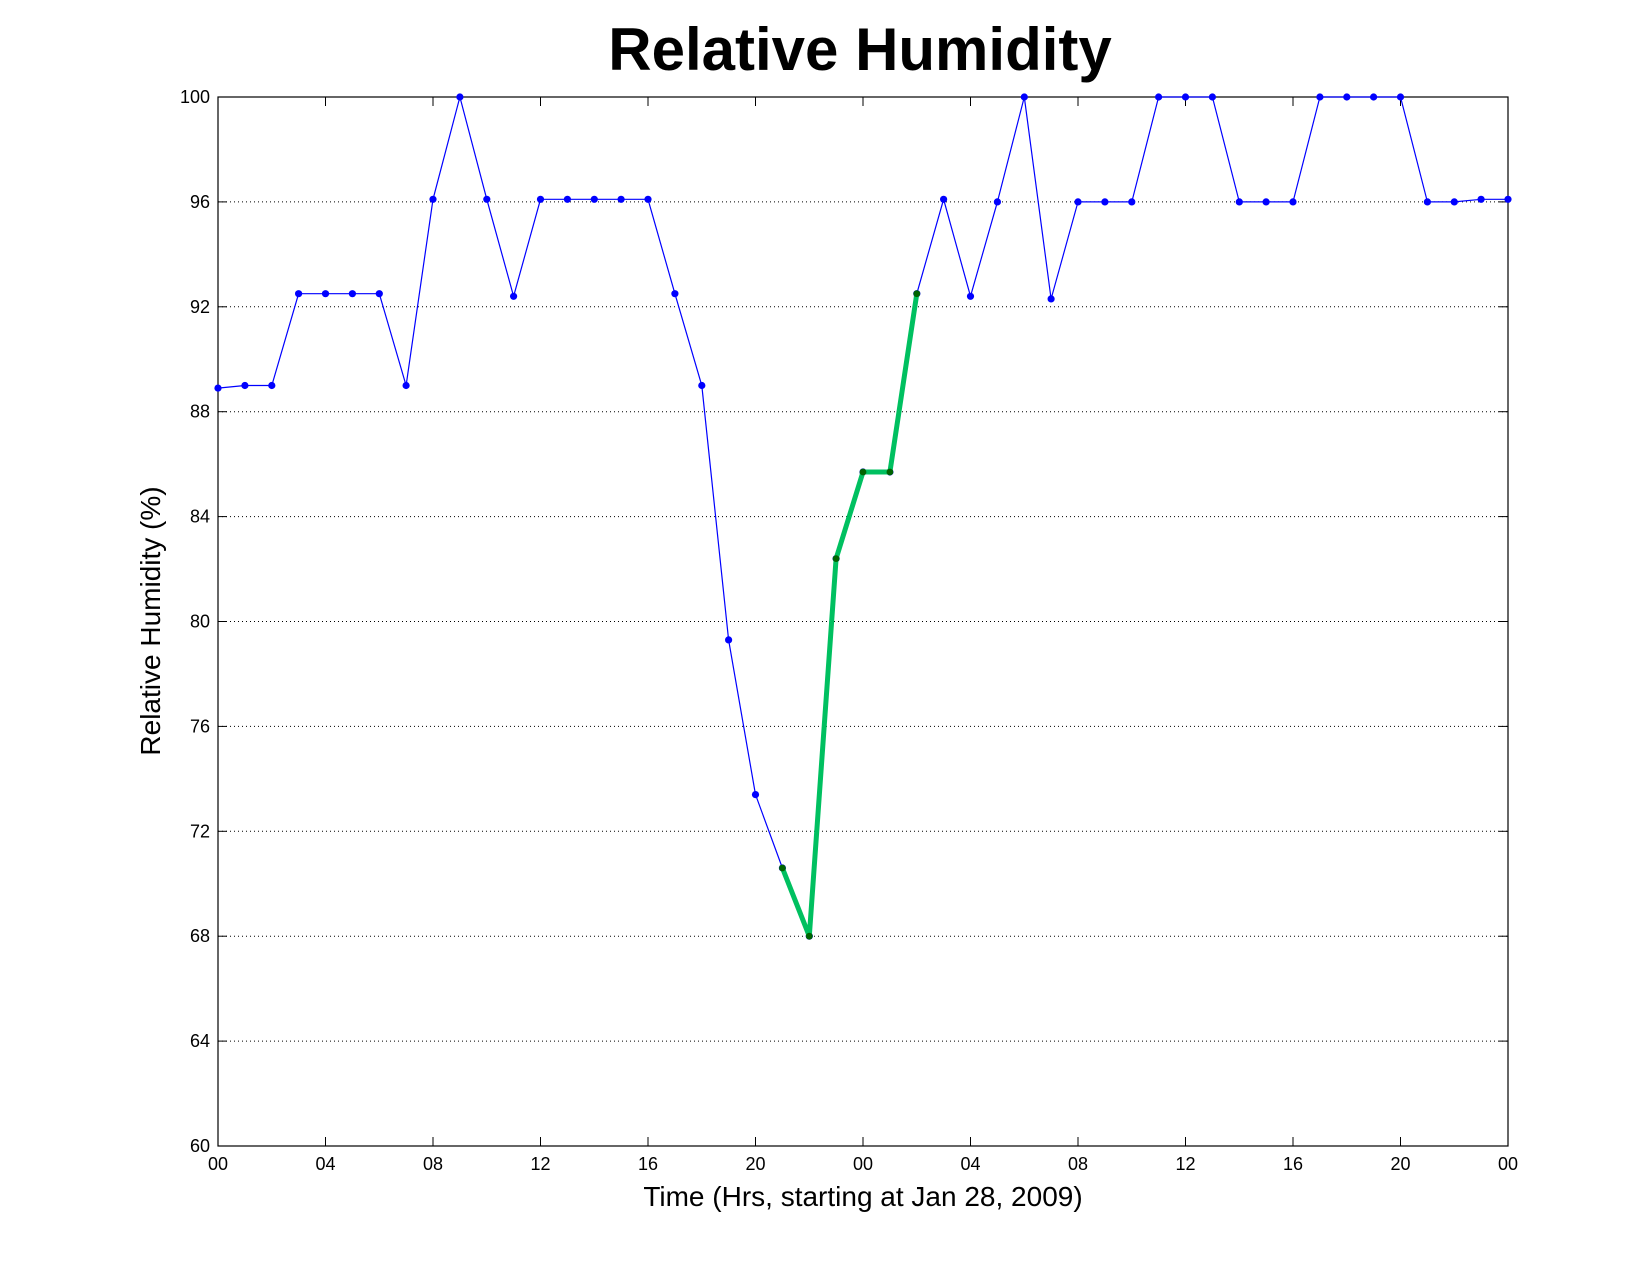 This screenshot has width=1650, height=1275. I want to click on y-tick-label: 68, so click(200, 936).